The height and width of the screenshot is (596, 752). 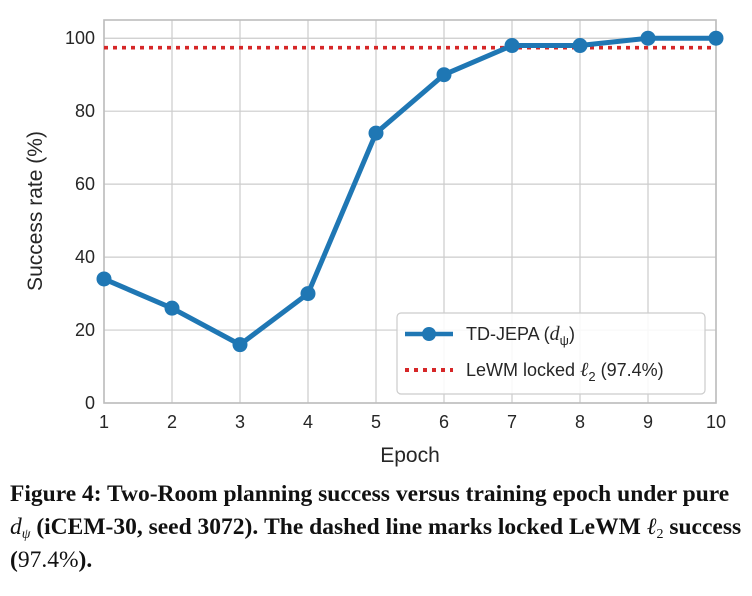 What do you see at coordinates (565, 371) in the screenshot?
I see `legend-label-series-2: LeWM locked ℓ2 (97.4%)` at bounding box center [565, 371].